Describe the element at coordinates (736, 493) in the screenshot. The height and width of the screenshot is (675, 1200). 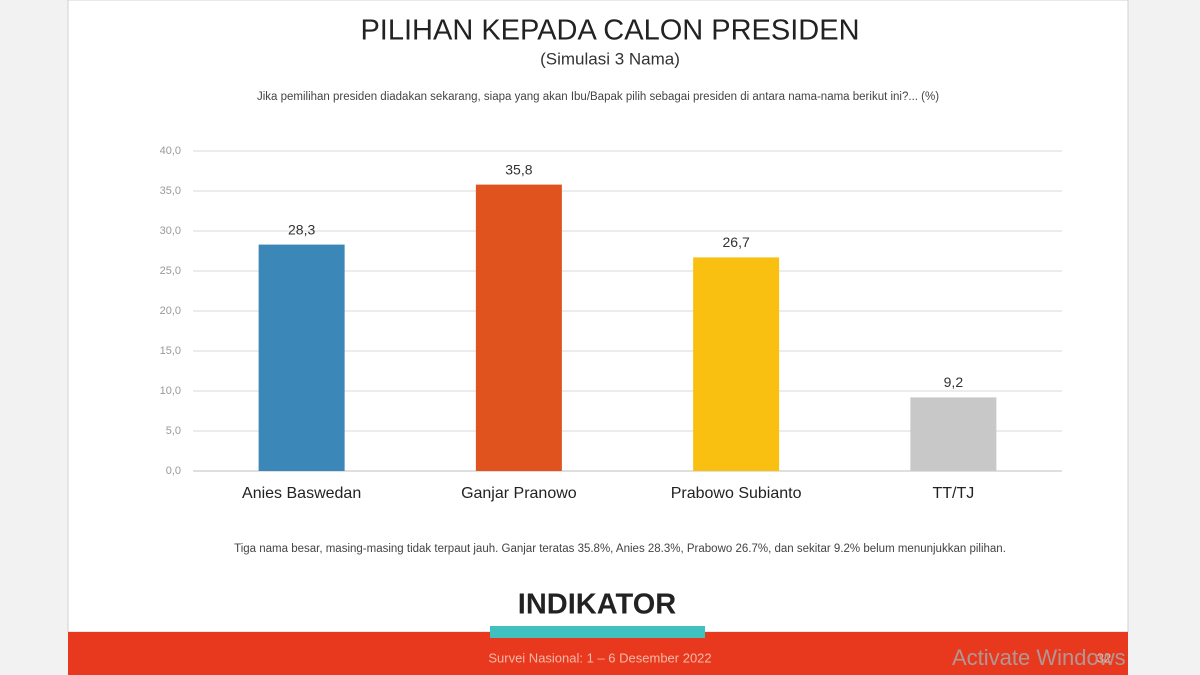
I see `x-tick-label: Prabowo Subianto` at that location.